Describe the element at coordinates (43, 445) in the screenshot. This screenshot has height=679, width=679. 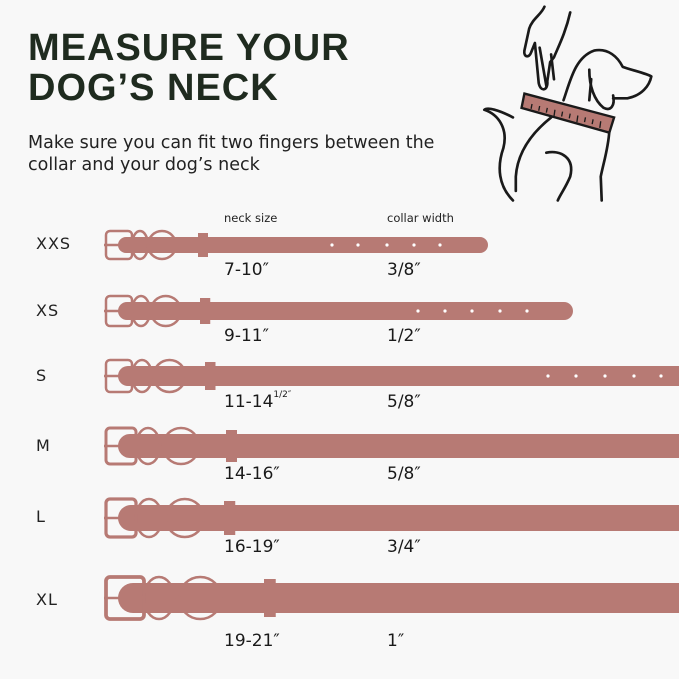
I see `size-label: M` at that location.